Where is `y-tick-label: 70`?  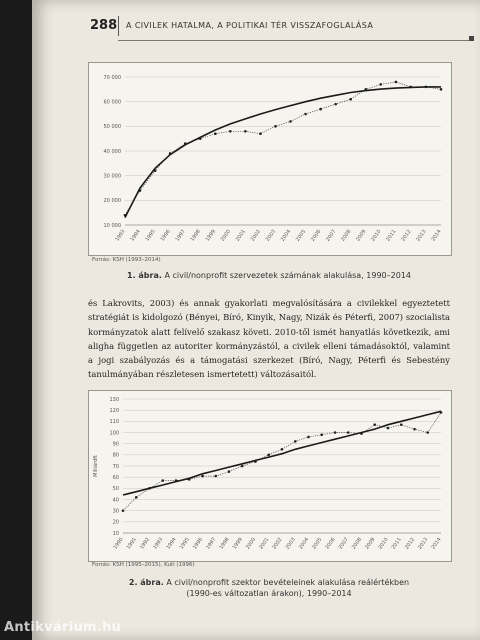 y-tick-label: 70 is located at coordinates (116, 467).